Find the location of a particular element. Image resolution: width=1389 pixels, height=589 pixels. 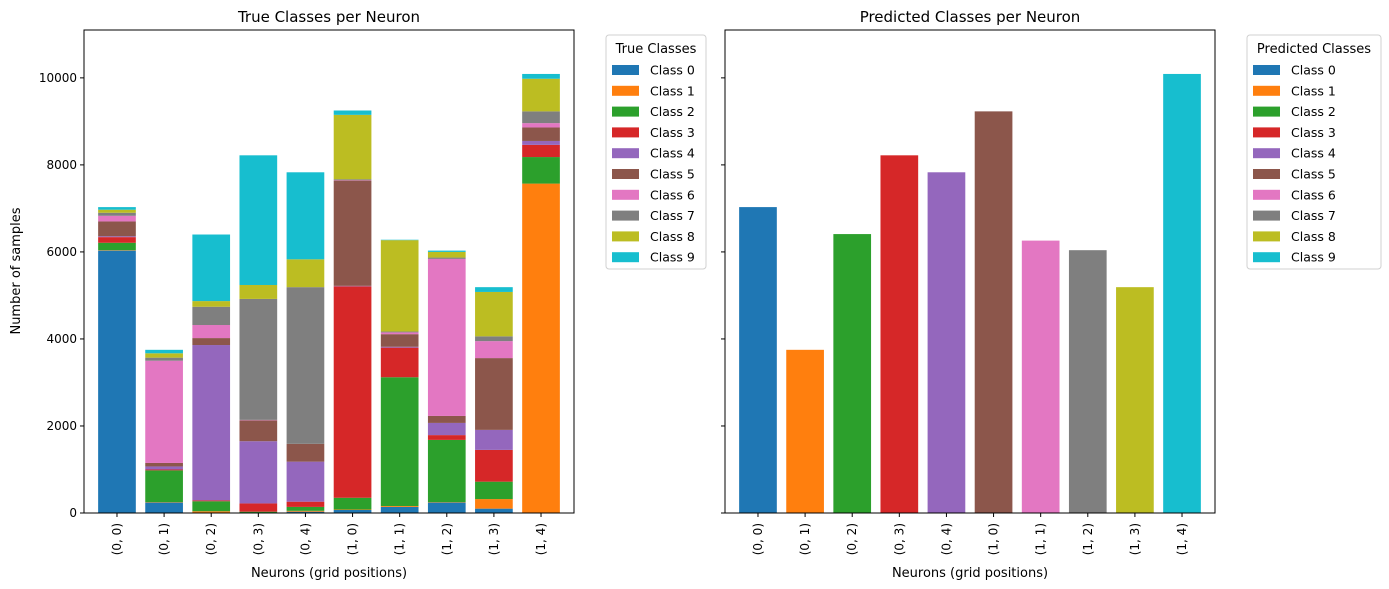

y-tick-label: 0 is located at coordinates (73, 513).